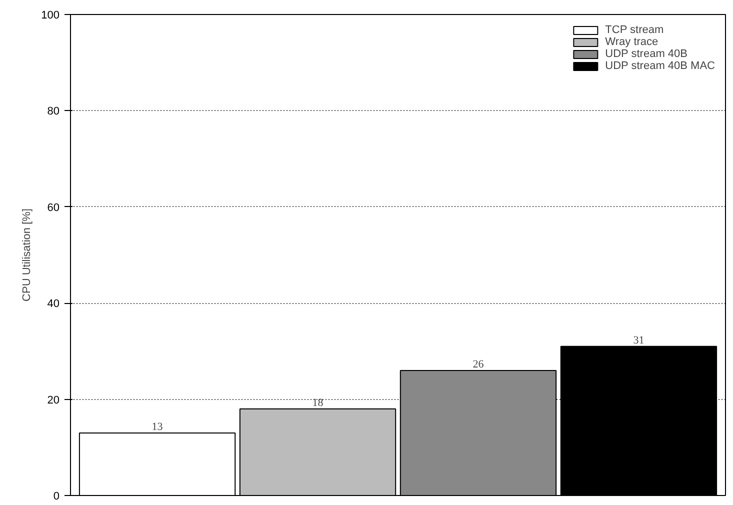 The width and height of the screenshot is (733, 505). Describe the element at coordinates (478, 364) in the screenshot. I see `data-label: 26` at that location.